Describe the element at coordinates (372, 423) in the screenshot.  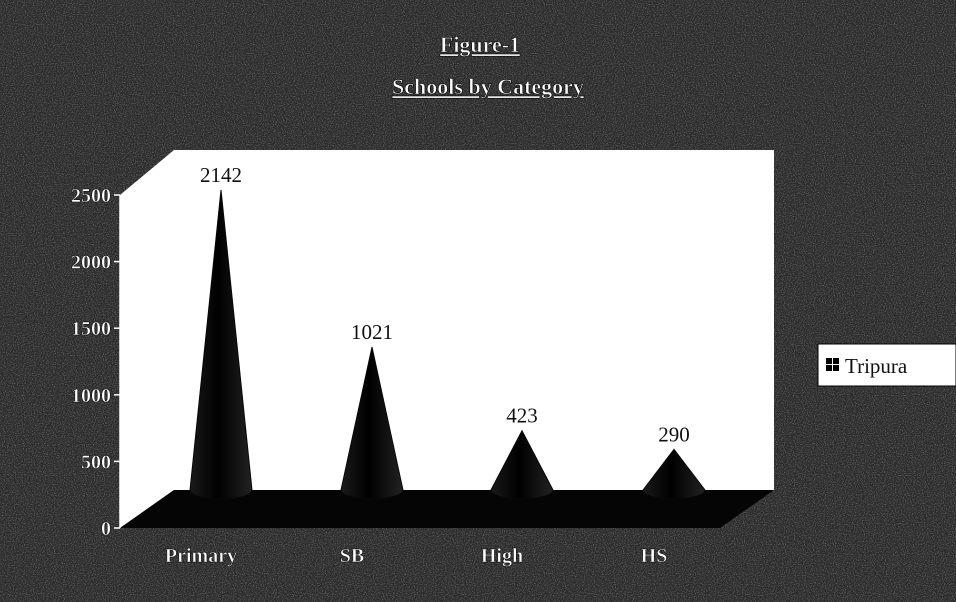
I see `cone-sb` at that location.